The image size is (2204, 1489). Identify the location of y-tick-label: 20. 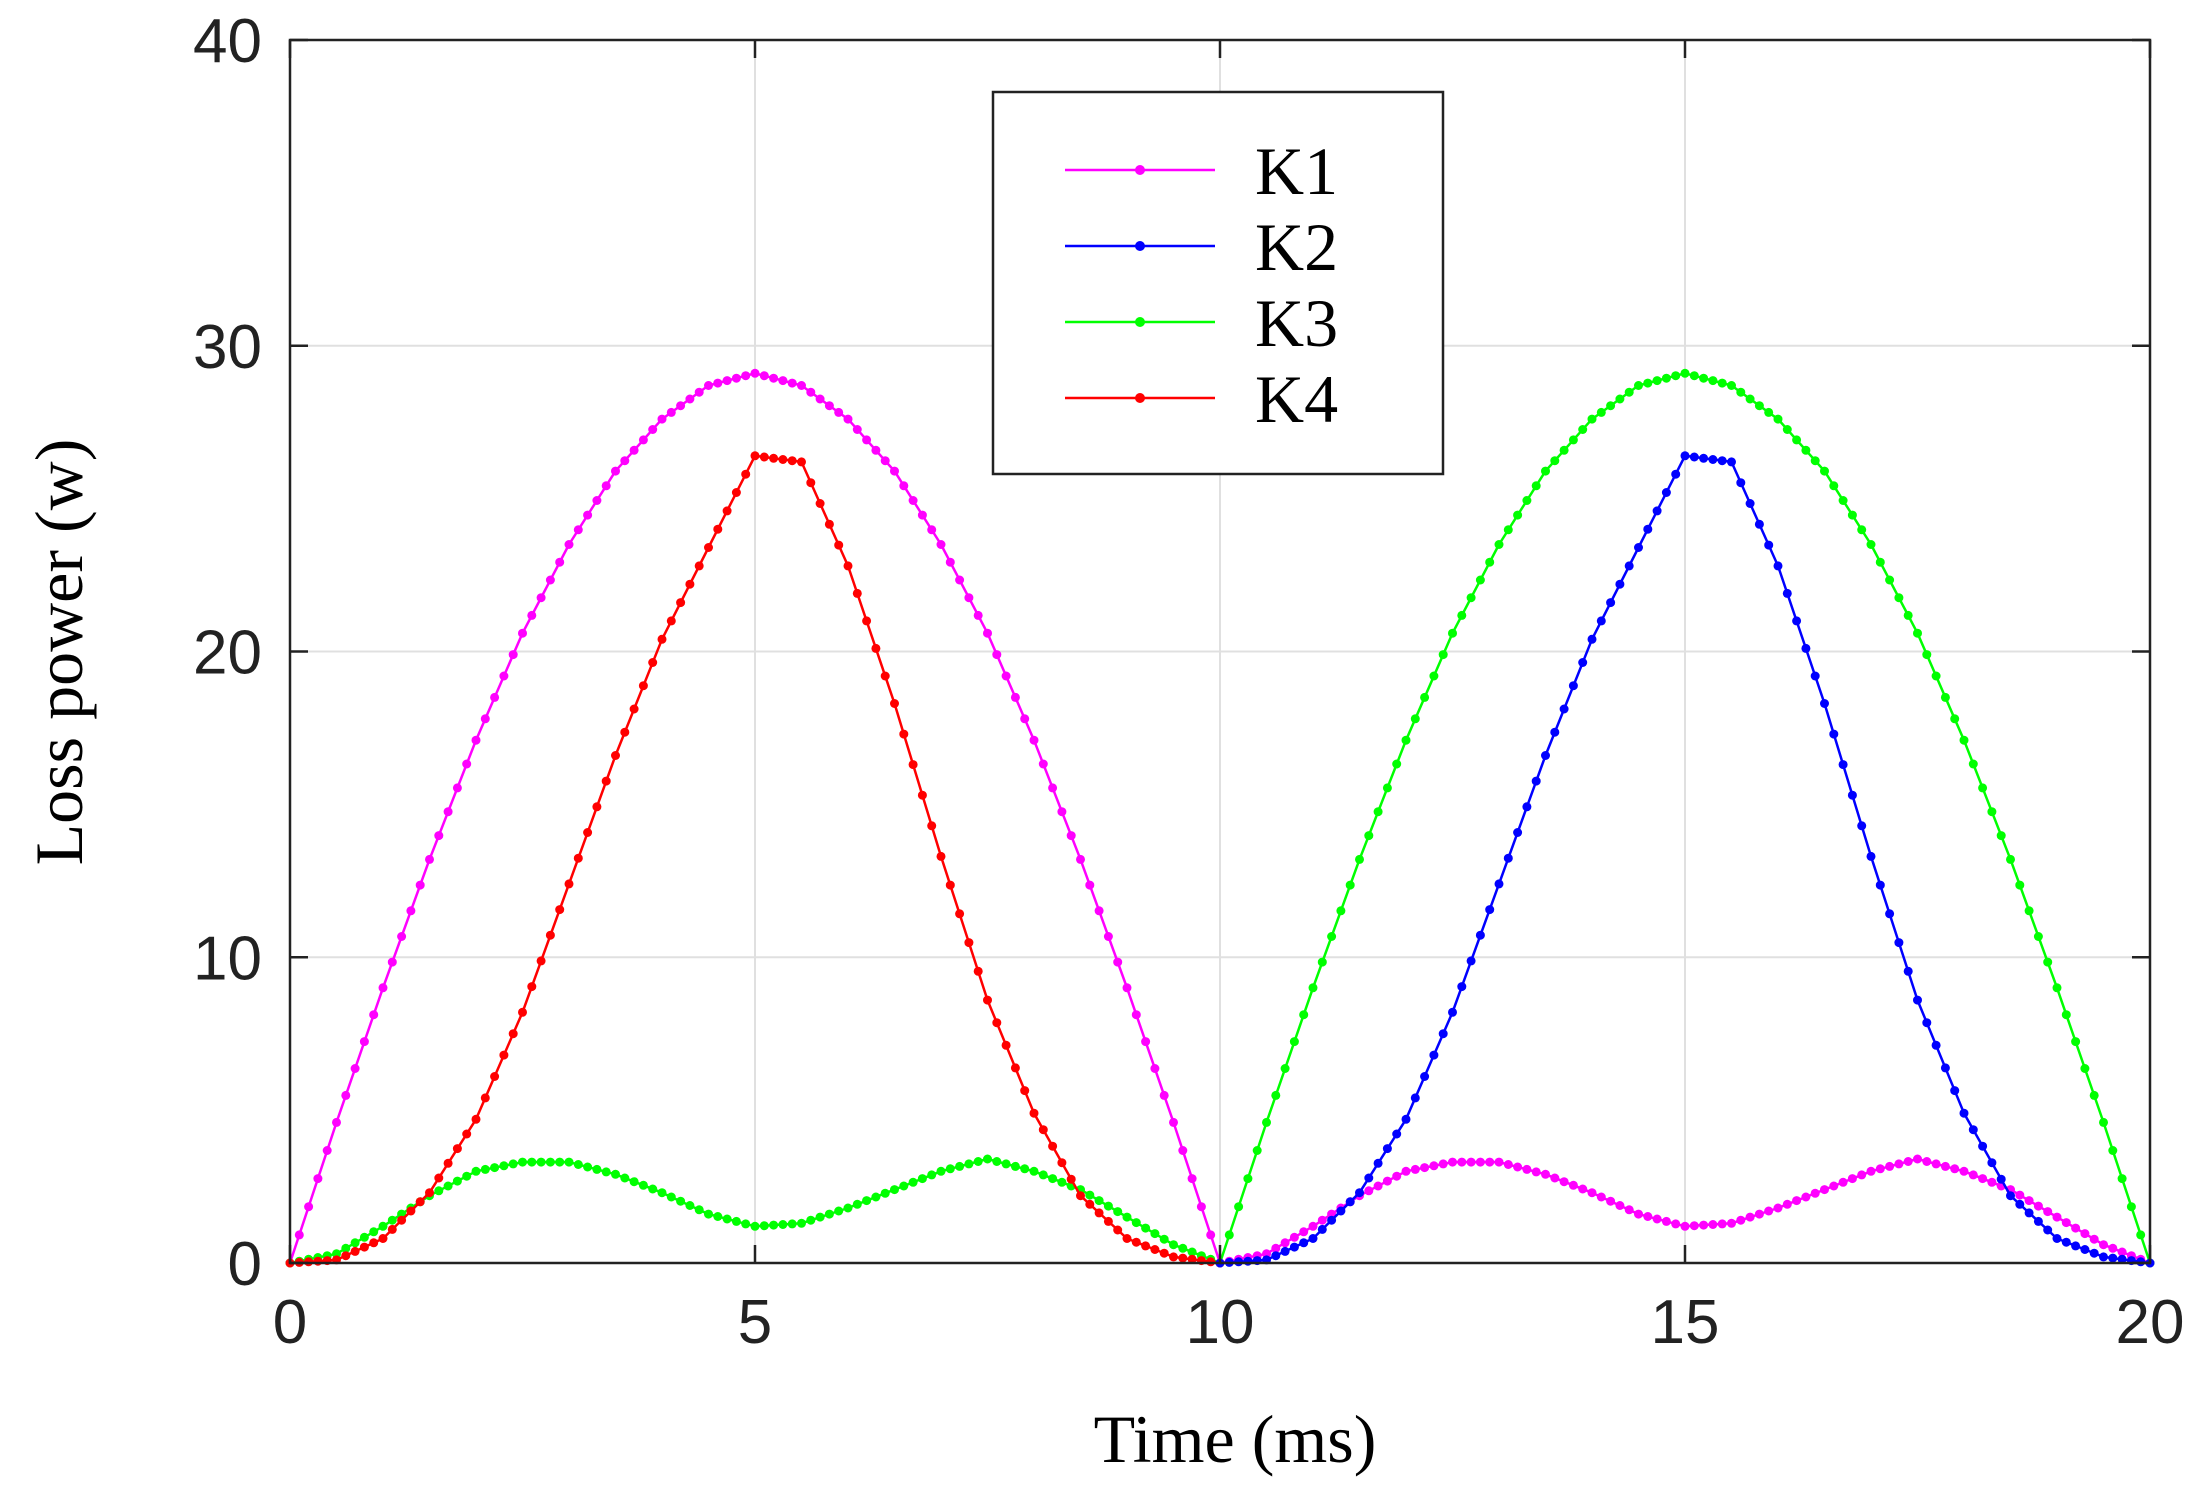
(227, 653).